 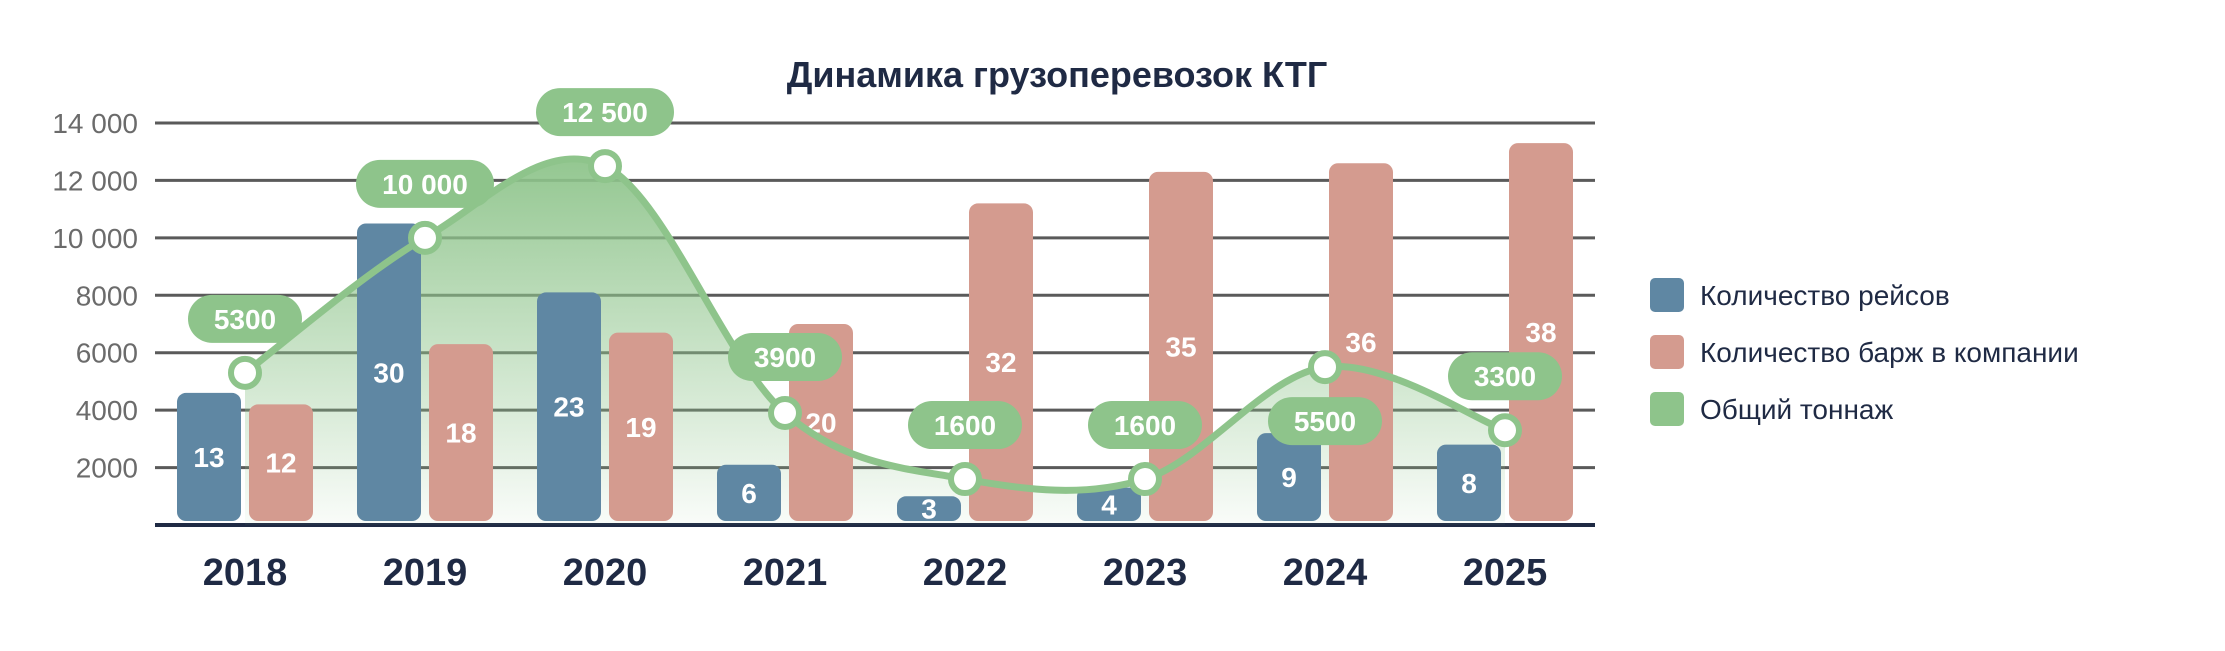 I want to click on tonnage-label: 12 500, so click(x=605, y=112).